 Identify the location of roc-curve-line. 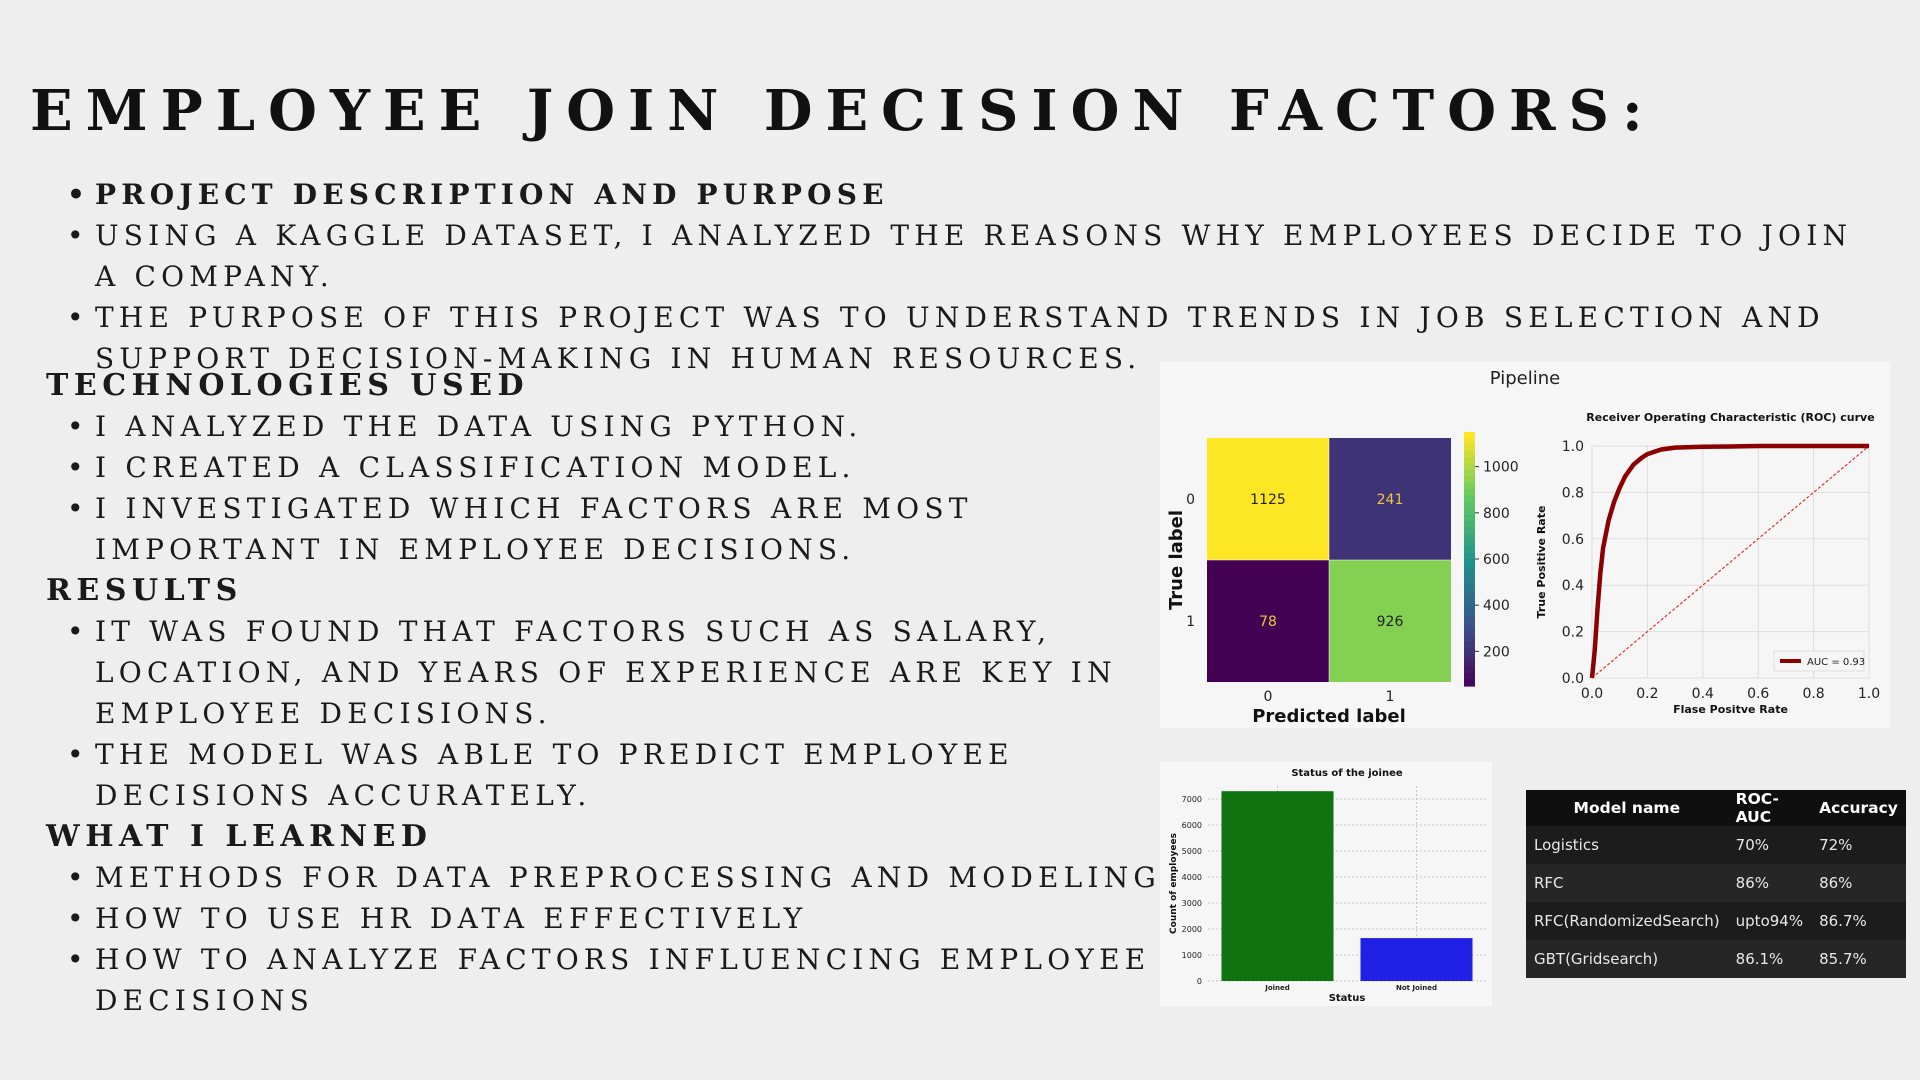
(1729, 561).